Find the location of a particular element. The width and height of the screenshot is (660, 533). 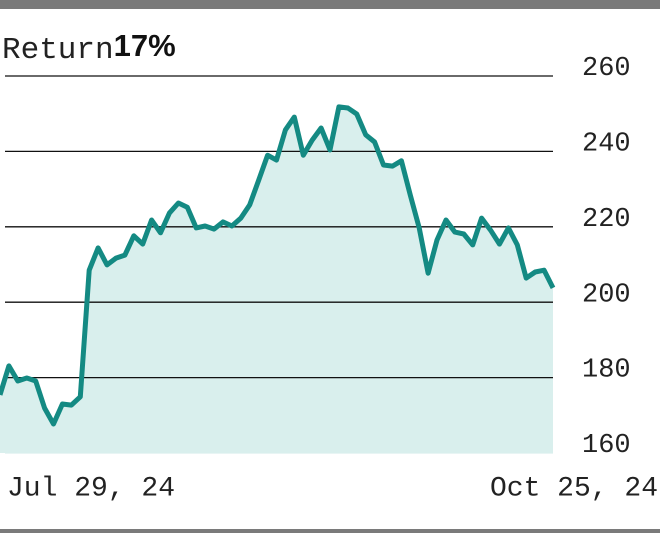

chart-title: Return is located at coordinates (58, 50).